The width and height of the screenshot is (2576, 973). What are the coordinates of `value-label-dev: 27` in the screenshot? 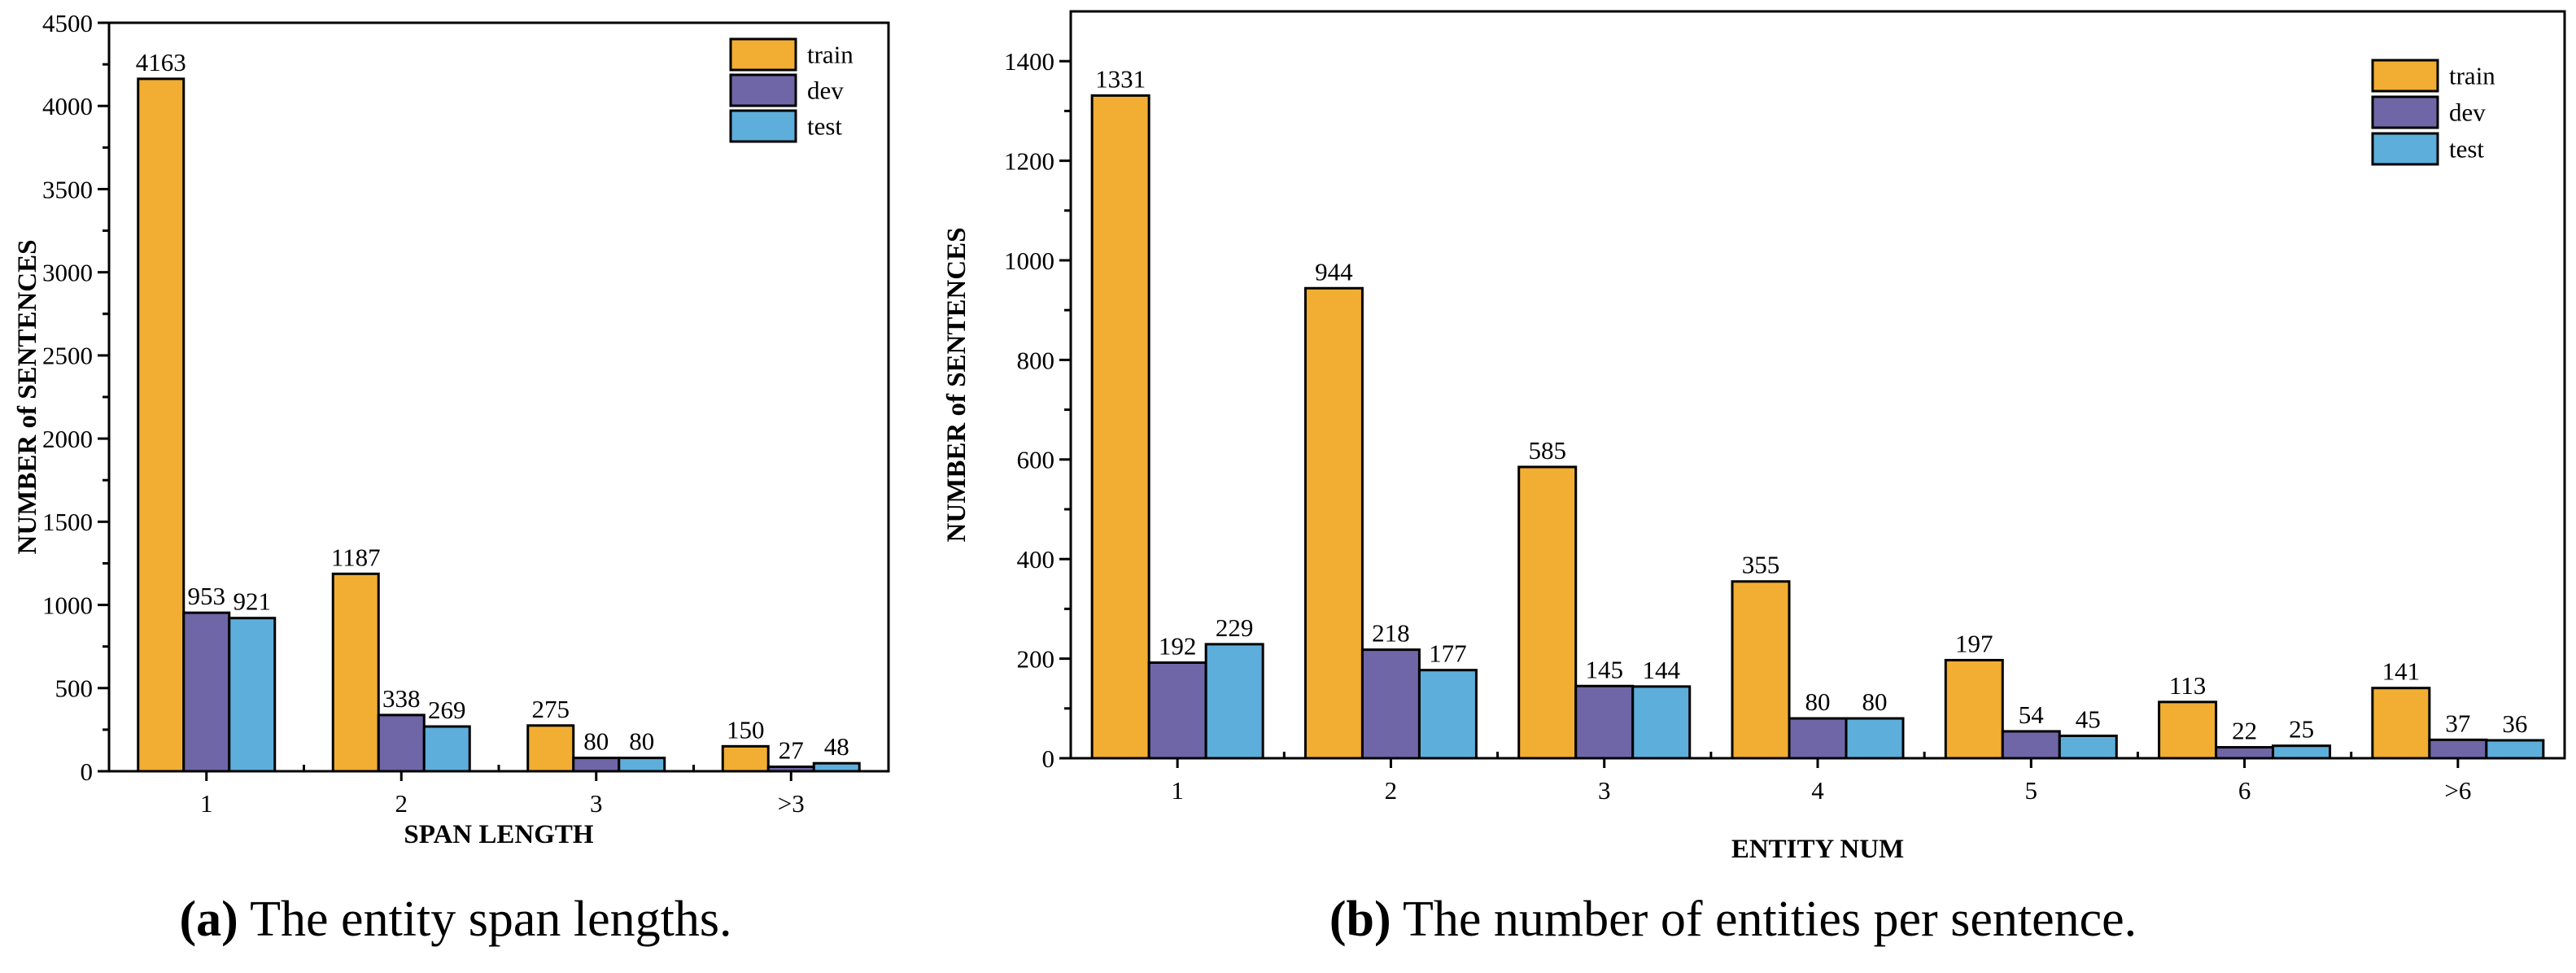 It's located at (791, 749).